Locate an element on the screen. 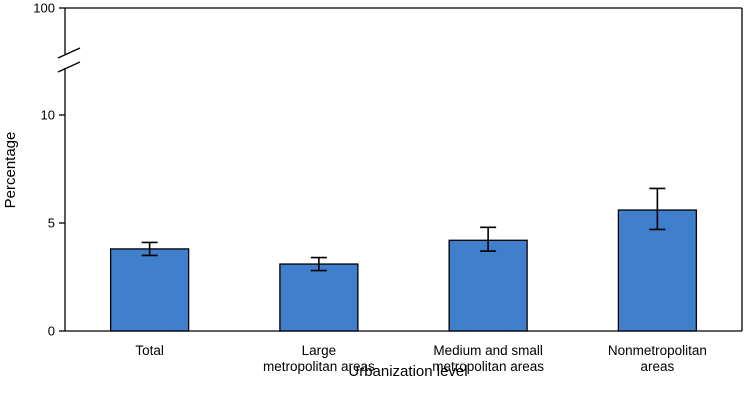 The width and height of the screenshot is (750, 413). category-label: Medium and small metropolitan areas is located at coordinates (488, 358).